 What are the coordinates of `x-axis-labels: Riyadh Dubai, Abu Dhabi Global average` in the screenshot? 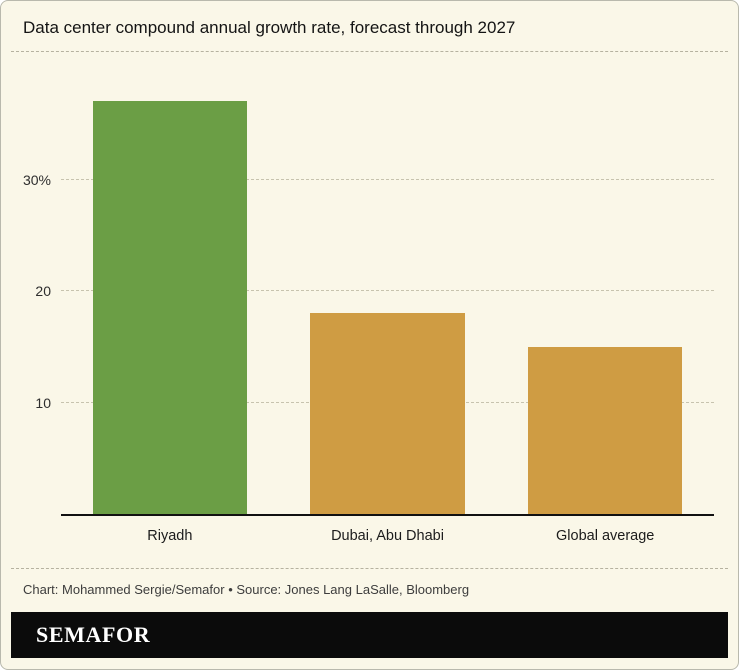 It's located at (387, 529).